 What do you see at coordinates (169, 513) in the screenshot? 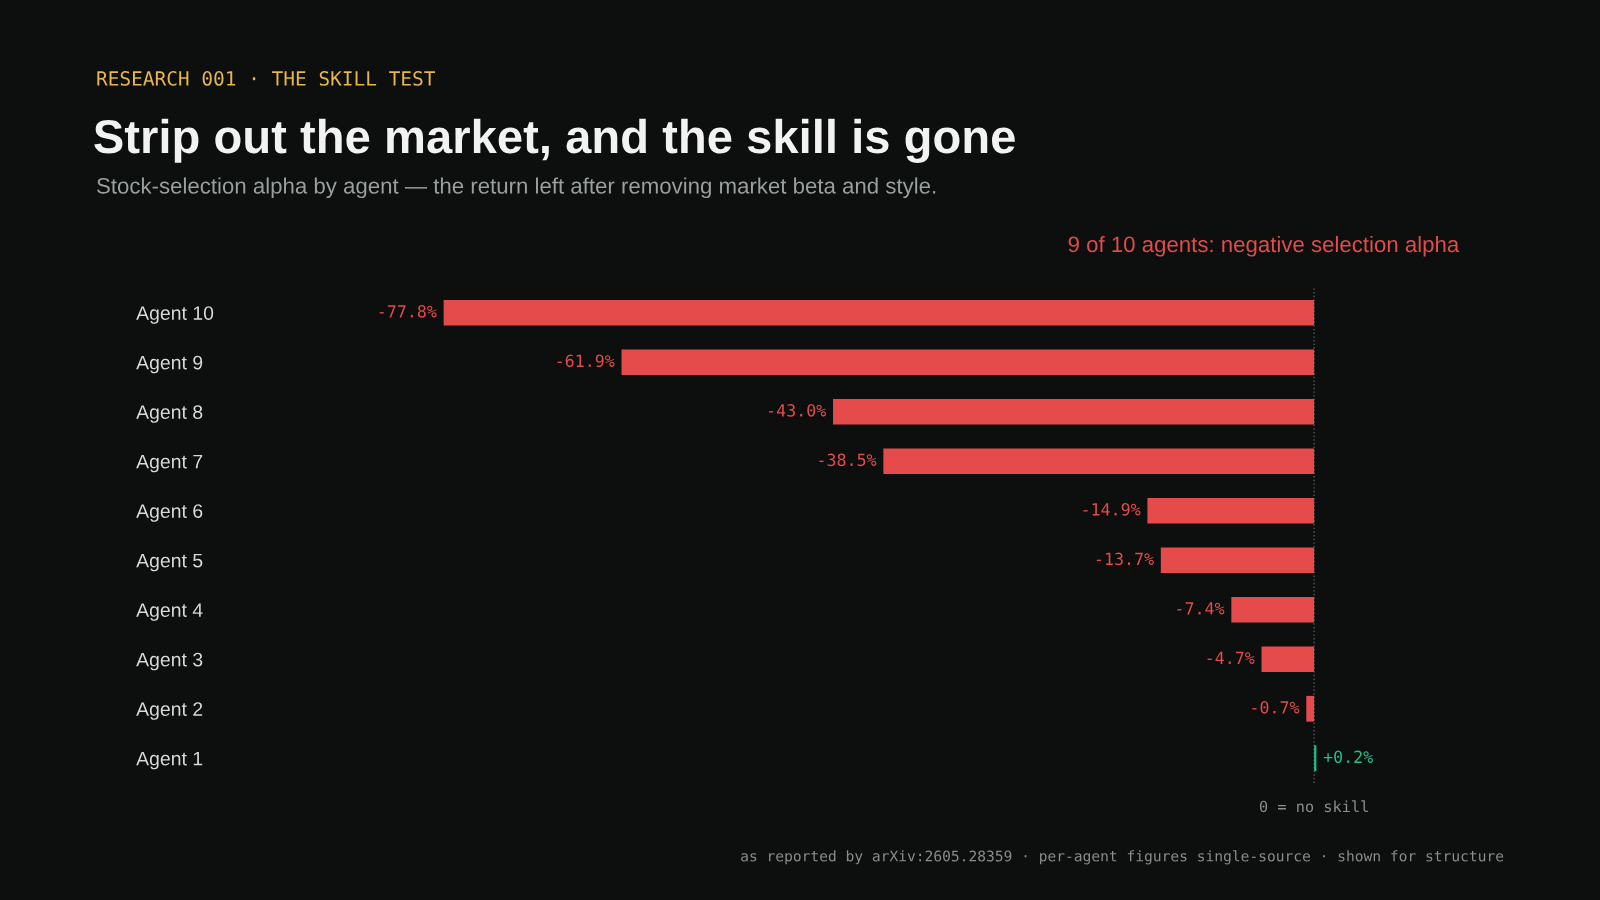
I see `y-tick-label: Agent 6` at bounding box center [169, 513].